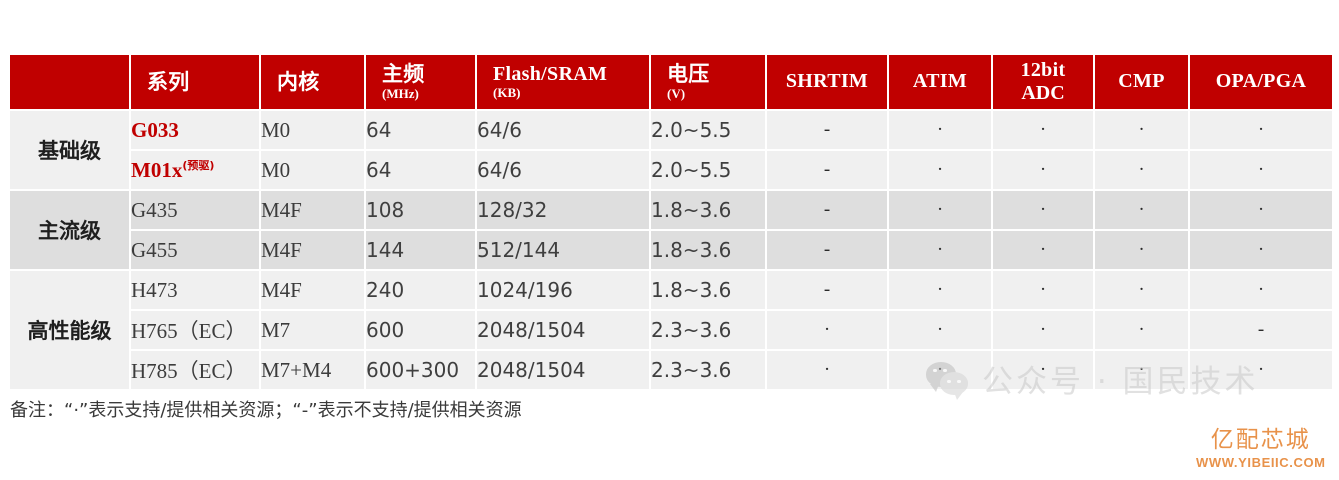 The width and height of the screenshot is (1339, 480). I want to click on tier-cell-highperf: 高性能级, so click(70, 330).